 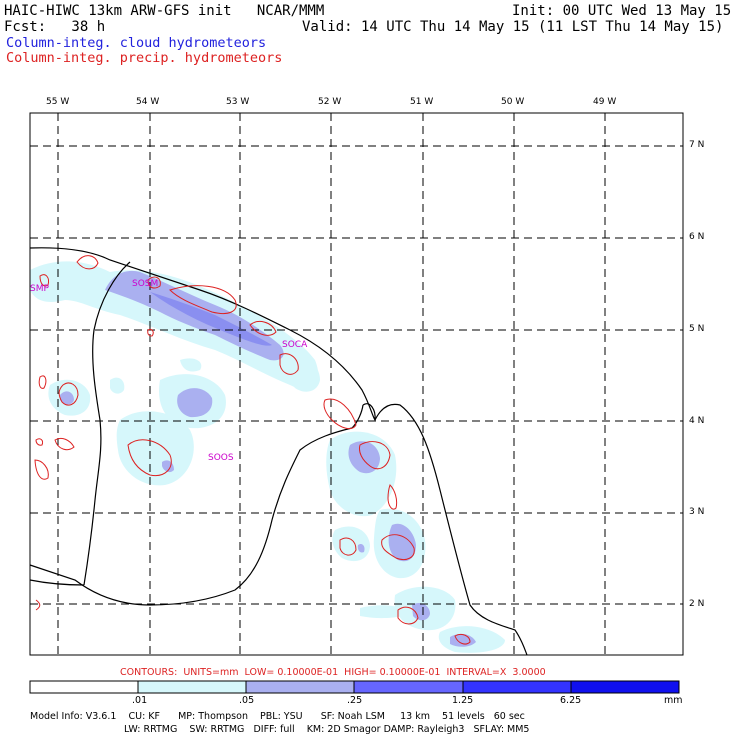 I want to click on lon-label: 49 W, so click(x=605, y=102).